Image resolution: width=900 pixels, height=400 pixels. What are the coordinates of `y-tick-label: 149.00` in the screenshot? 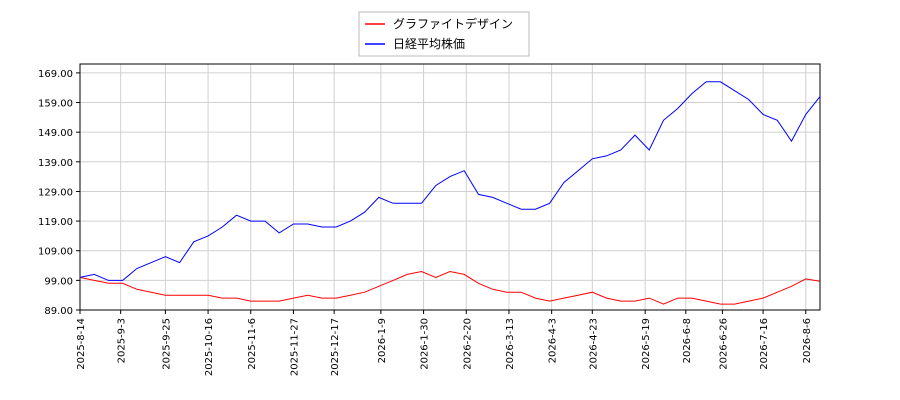 It's located at (55, 133).